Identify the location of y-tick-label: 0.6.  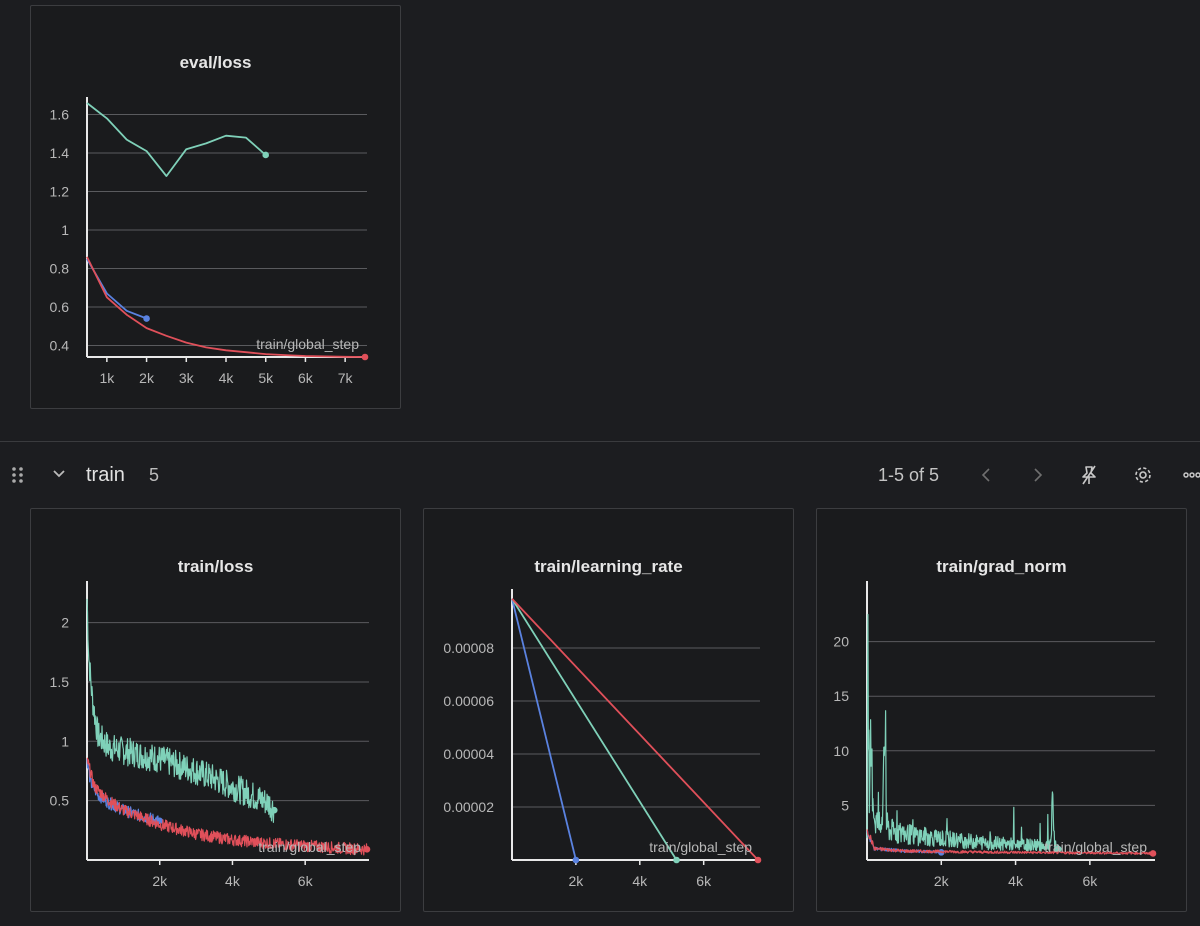
(60, 307).